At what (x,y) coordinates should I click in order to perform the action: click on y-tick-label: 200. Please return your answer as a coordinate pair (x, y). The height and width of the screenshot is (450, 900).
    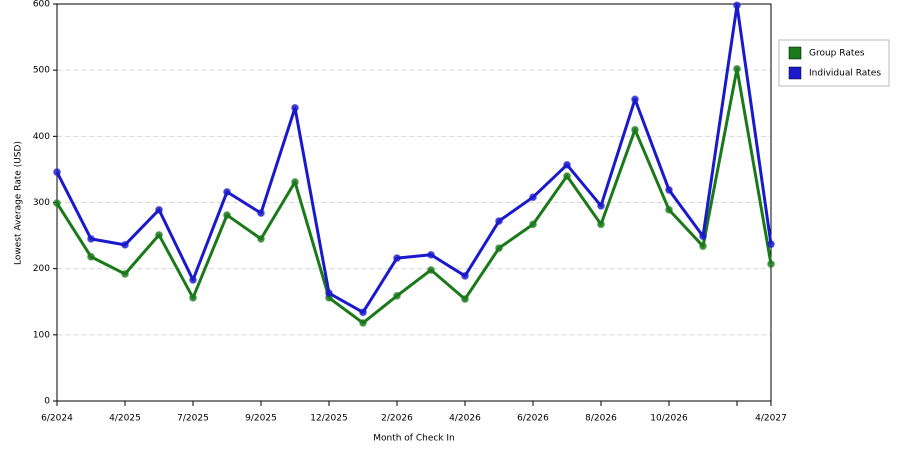
    Looking at the image, I should click on (41, 269).